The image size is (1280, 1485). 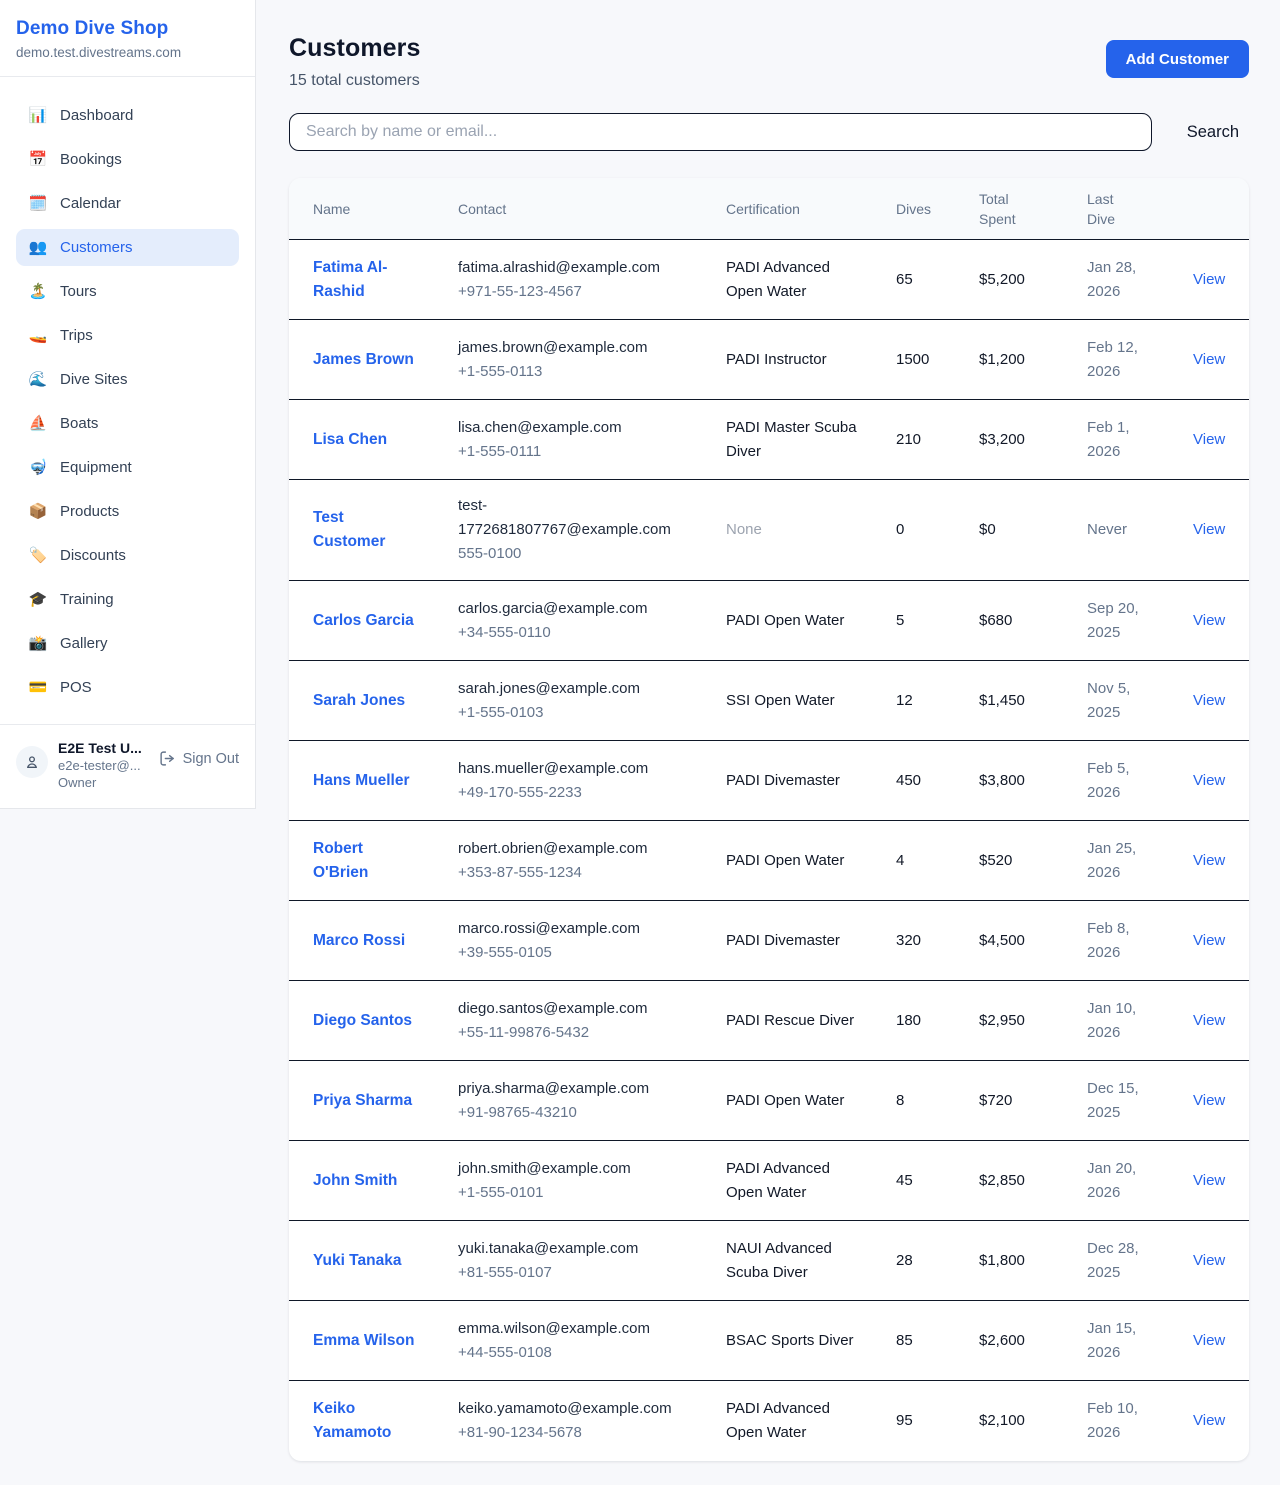 What do you see at coordinates (352, 1420) in the screenshot?
I see `customer-name-link: Keiko Yamamoto` at bounding box center [352, 1420].